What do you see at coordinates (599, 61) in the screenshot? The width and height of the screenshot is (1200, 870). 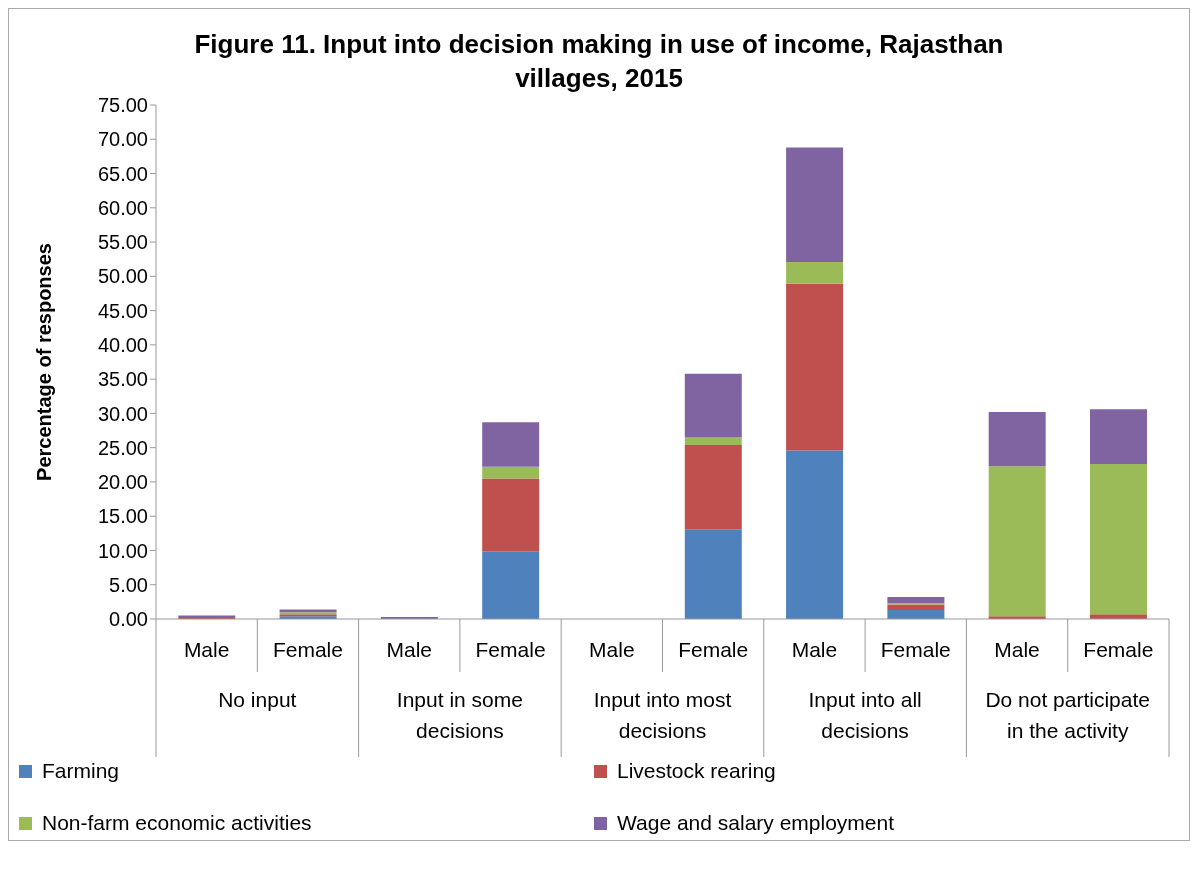 I see `chart-title: Figure 11. Input into decision making in use of income, Rajasthan villages, 2015` at bounding box center [599, 61].